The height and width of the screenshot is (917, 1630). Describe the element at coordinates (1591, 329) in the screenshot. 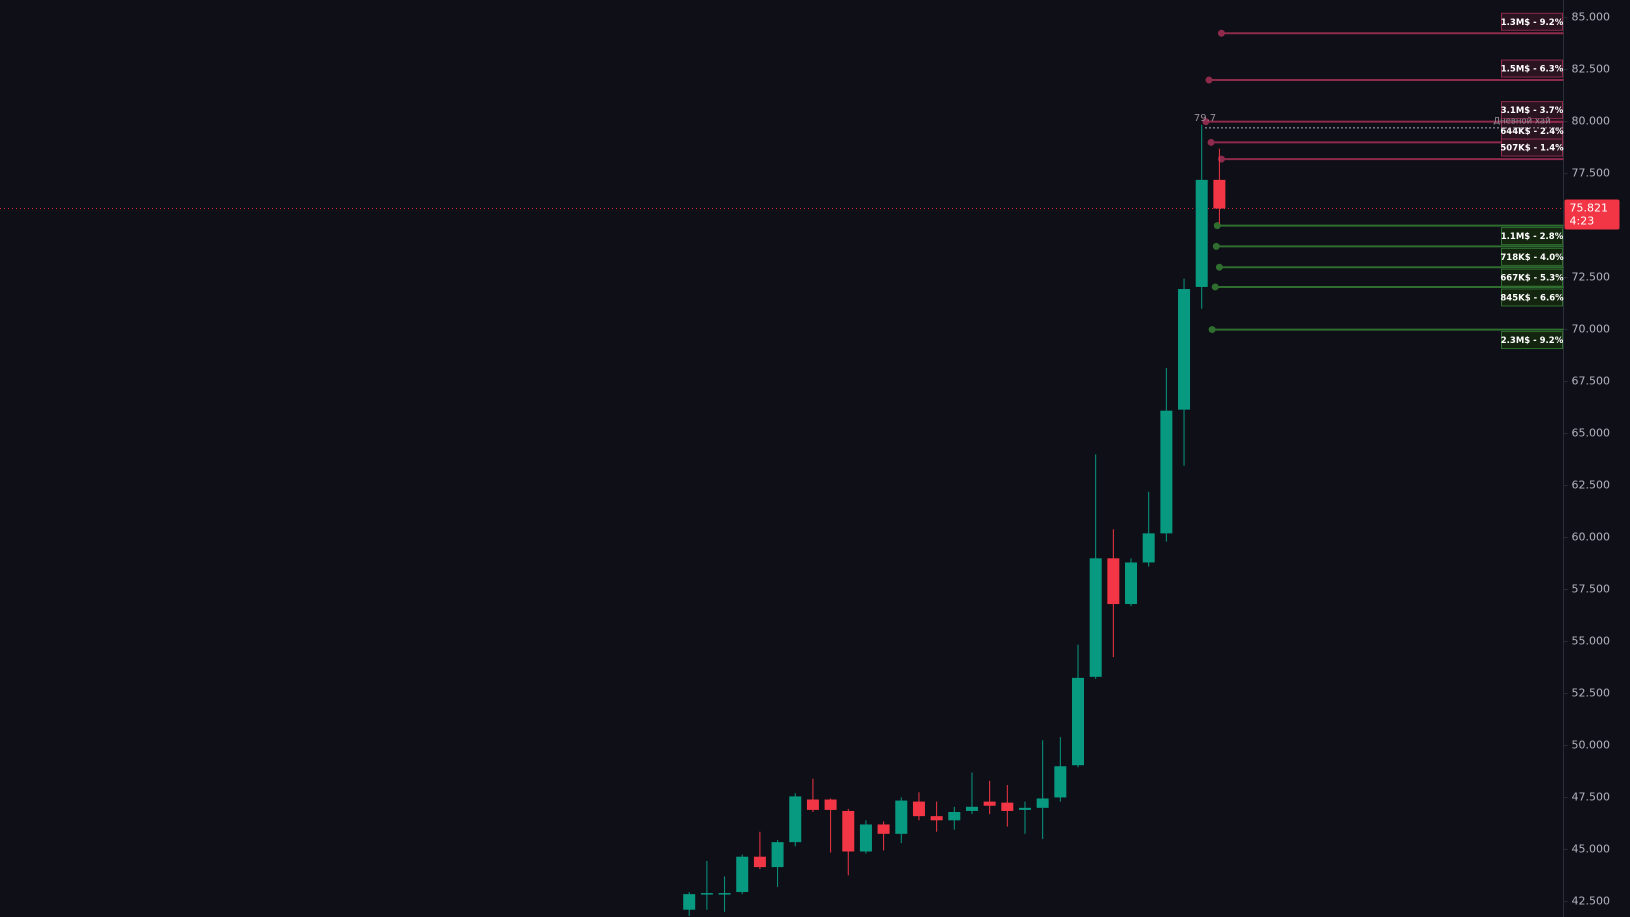

I see `y-tick-label: 70.000` at that location.